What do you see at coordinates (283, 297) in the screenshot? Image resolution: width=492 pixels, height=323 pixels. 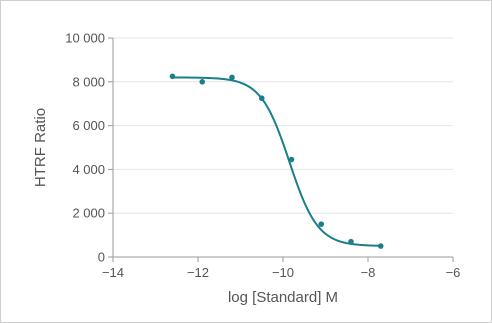 I see `x-axis-title: log [Standard] M` at bounding box center [283, 297].